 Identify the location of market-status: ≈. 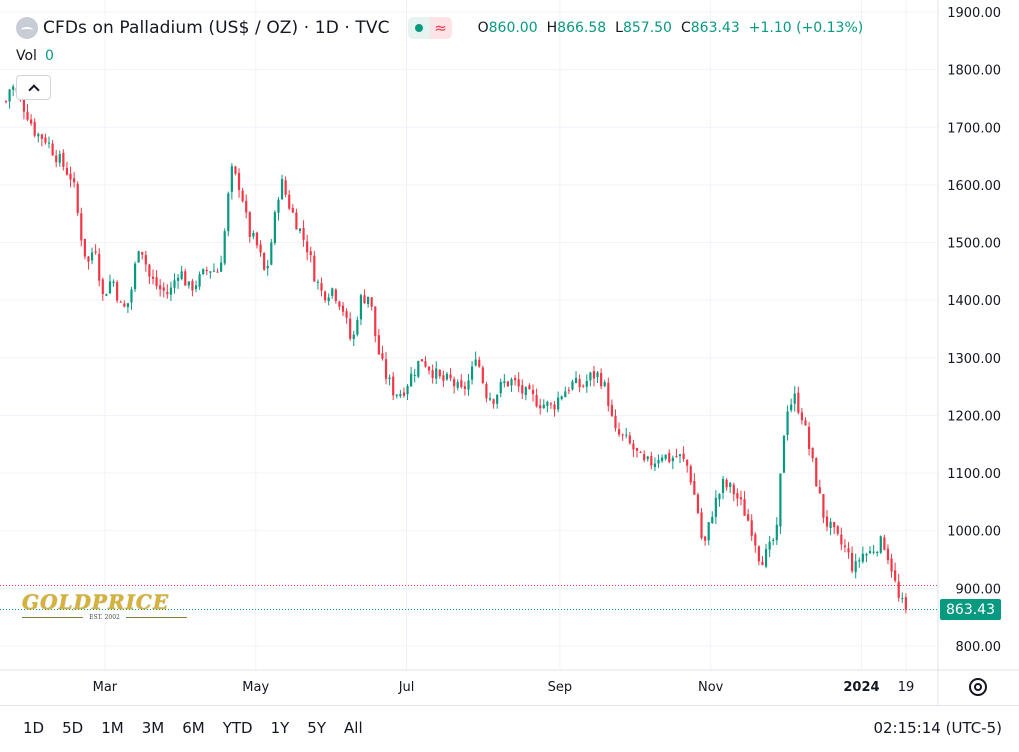
(429, 28).